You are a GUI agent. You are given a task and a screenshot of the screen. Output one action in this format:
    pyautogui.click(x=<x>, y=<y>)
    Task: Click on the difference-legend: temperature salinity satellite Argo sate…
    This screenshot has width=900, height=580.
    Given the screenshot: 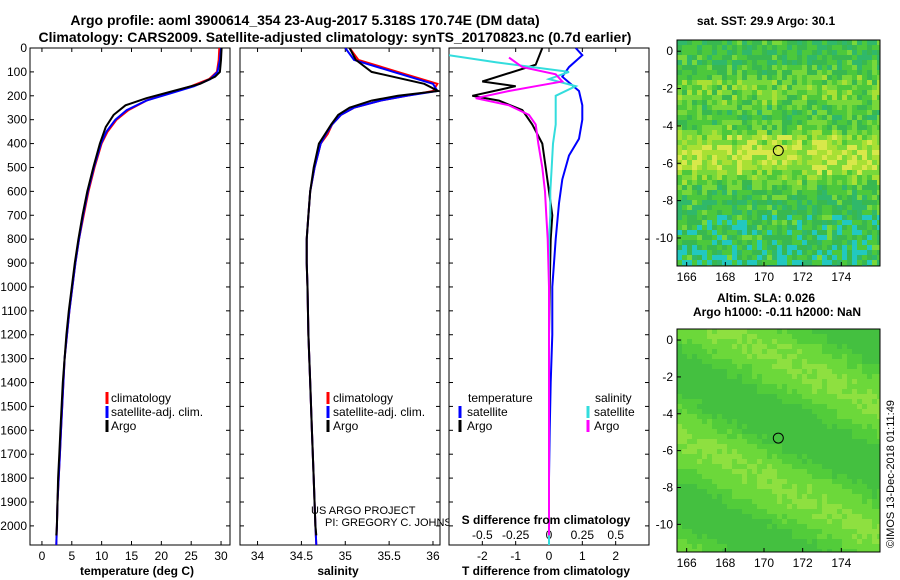 What is the action you would take?
    pyautogui.click(x=546, y=412)
    